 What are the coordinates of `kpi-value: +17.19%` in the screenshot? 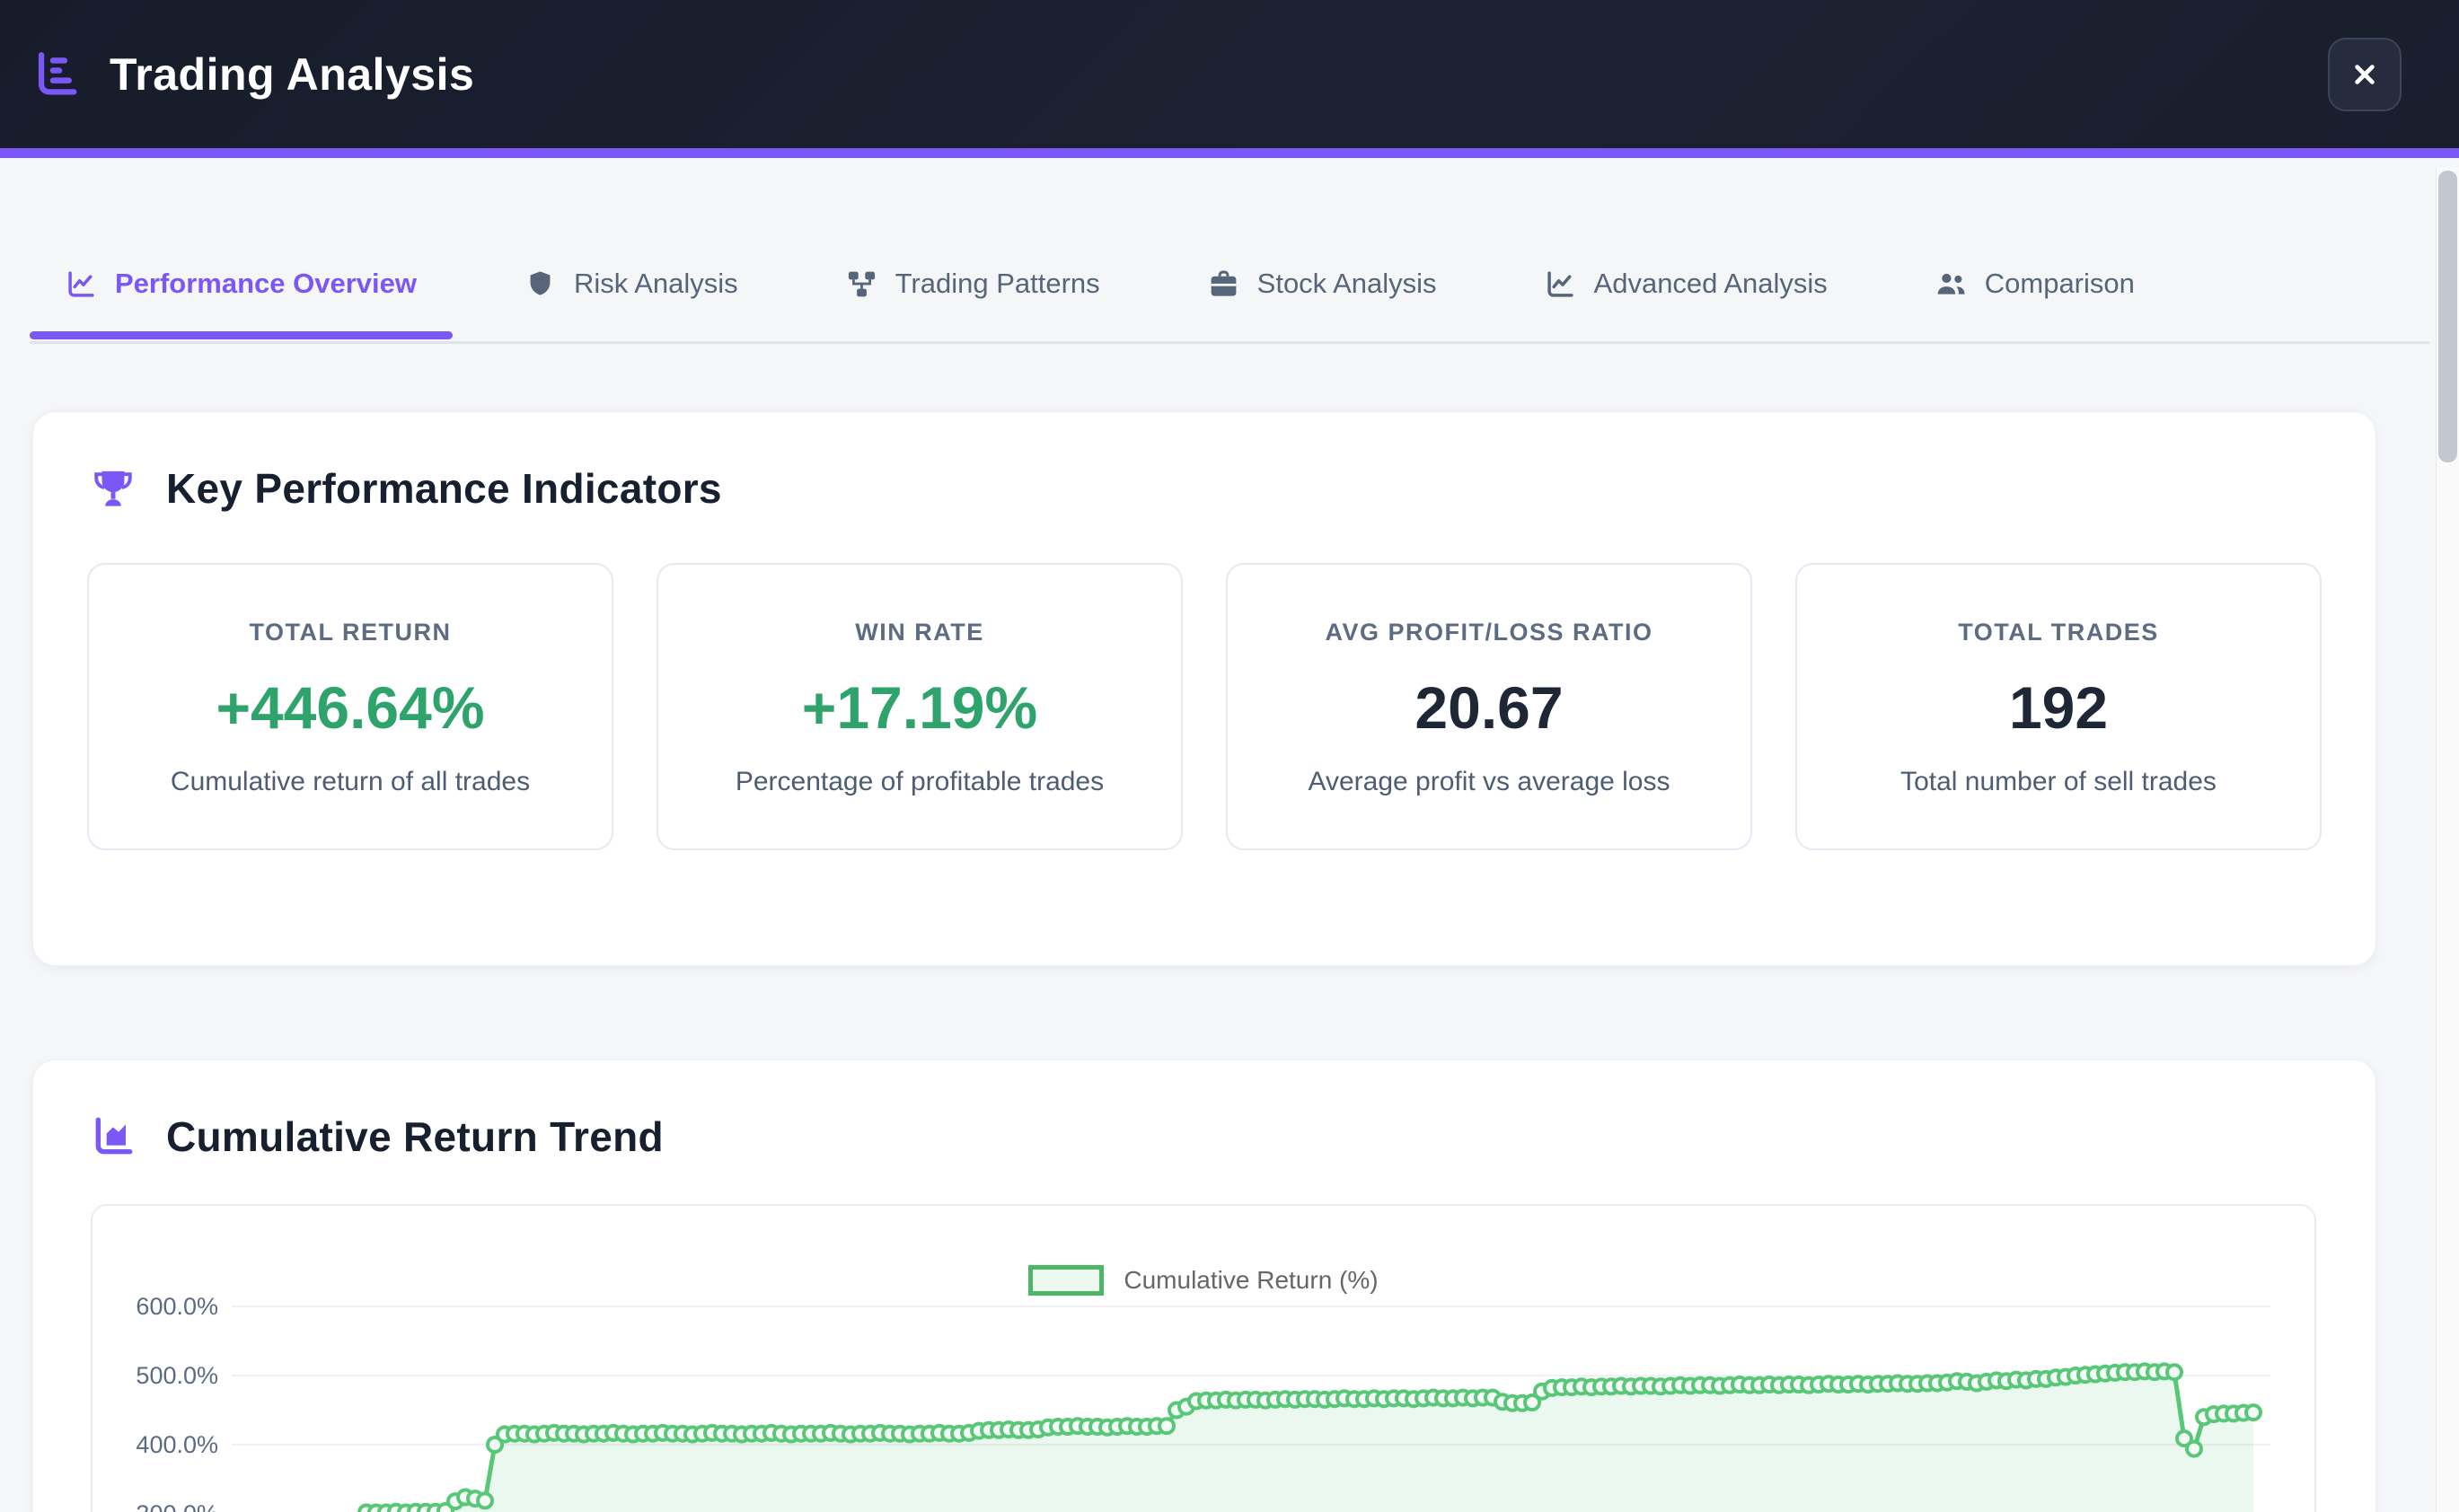 It's located at (919, 707).